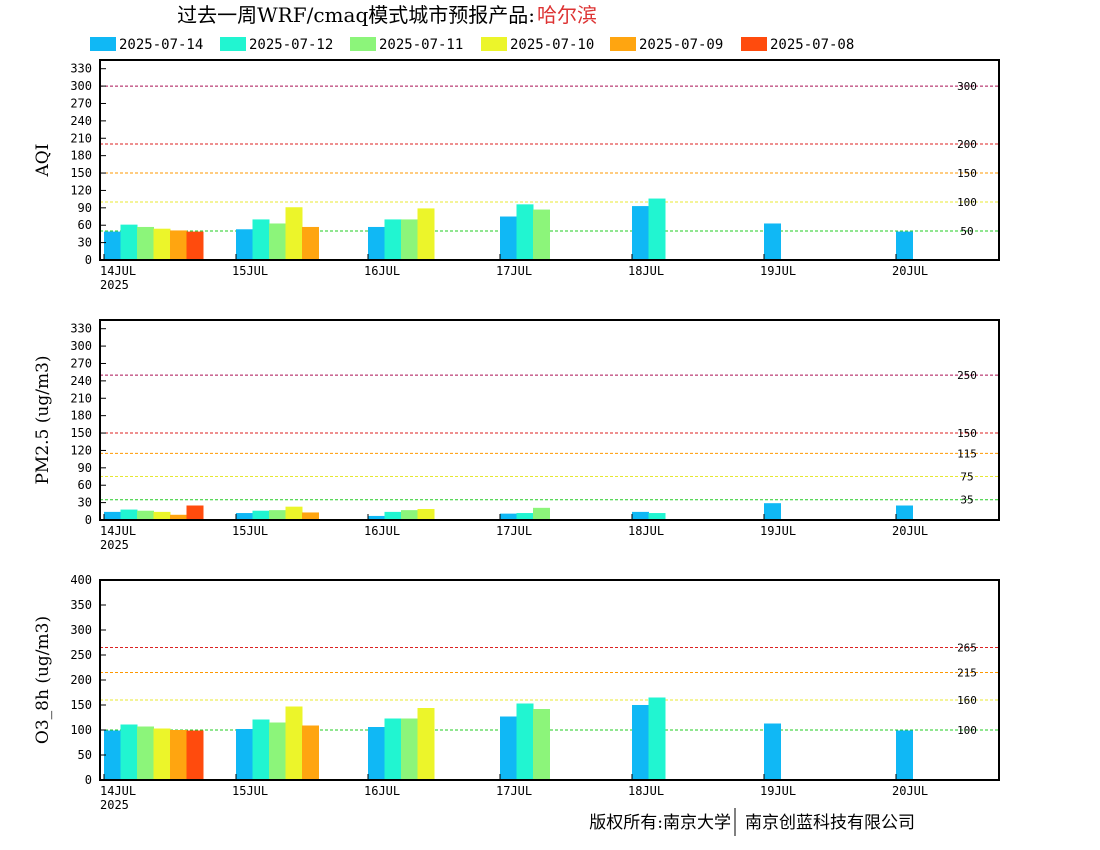 Image resolution: width=1100 pixels, height=850 pixels. Describe the element at coordinates (812, 45) in the screenshot. I see `legend-label: 2025-07-08` at that location.